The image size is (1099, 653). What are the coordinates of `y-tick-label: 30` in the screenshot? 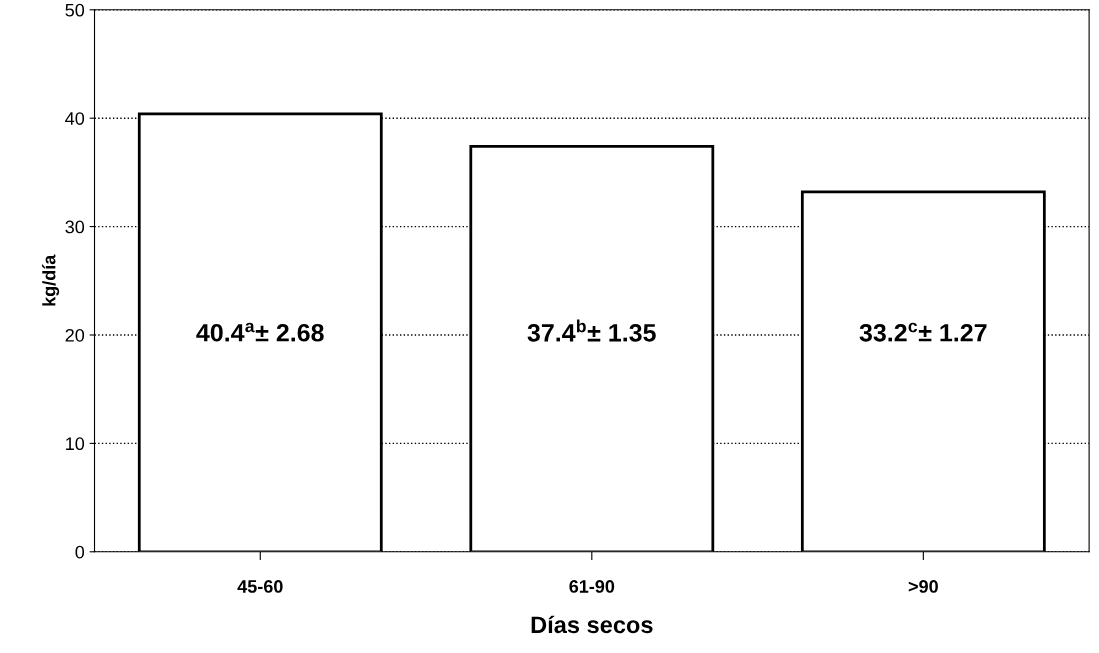 It's located at (75, 227).